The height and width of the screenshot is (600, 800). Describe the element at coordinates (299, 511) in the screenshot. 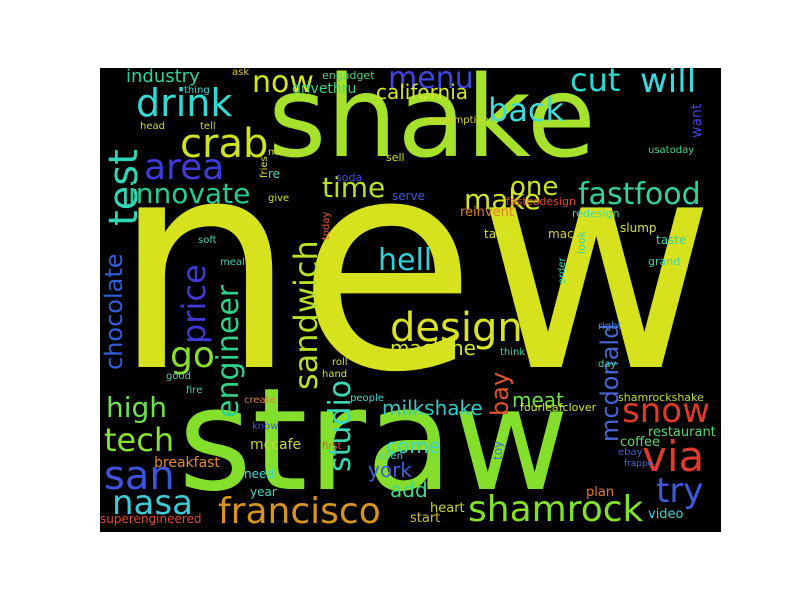

I see `word: francisco` at that location.